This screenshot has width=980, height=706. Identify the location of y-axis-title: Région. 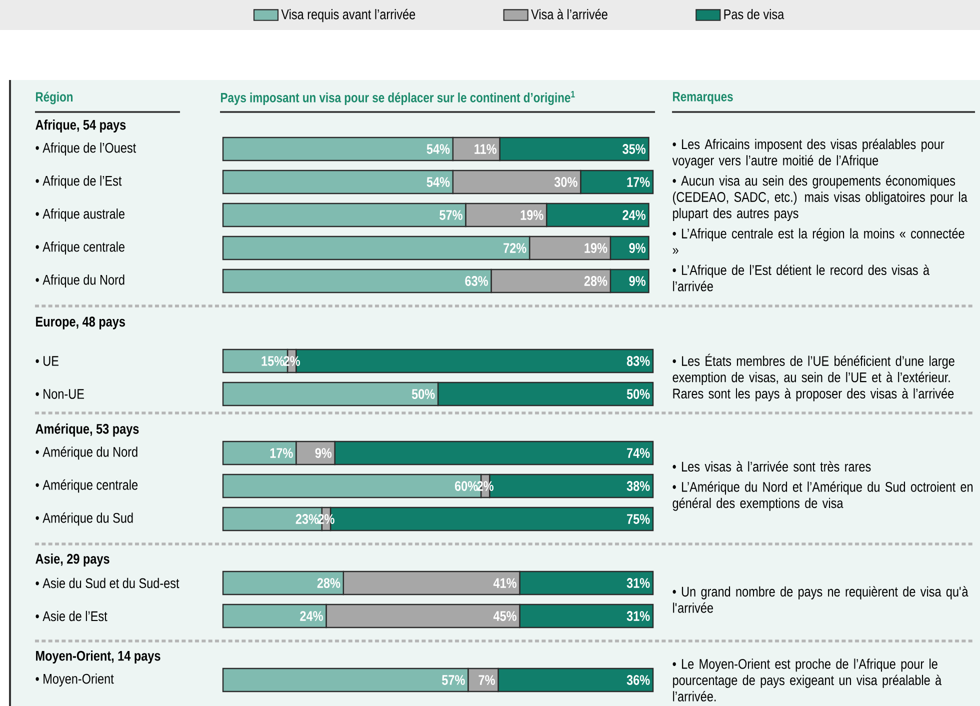
(54, 98).